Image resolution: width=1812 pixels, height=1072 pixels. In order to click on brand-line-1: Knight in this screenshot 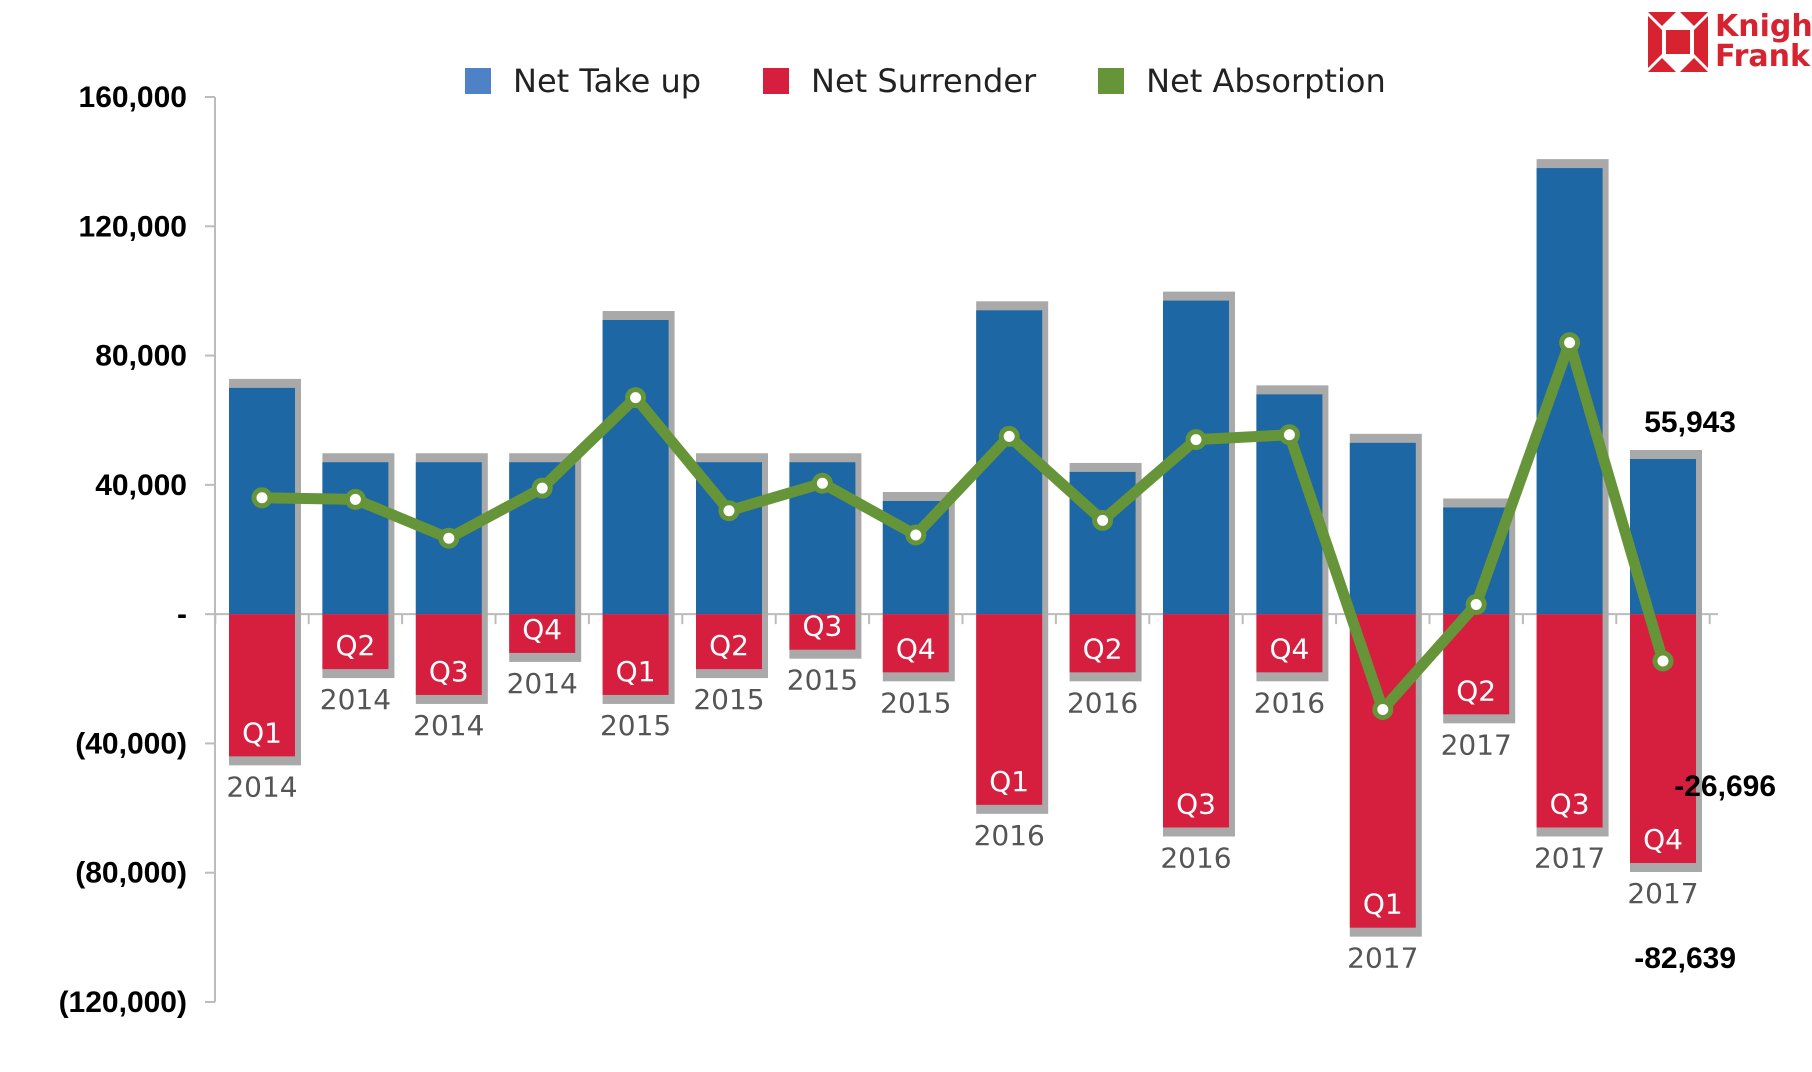, I will do `click(1763, 26)`.